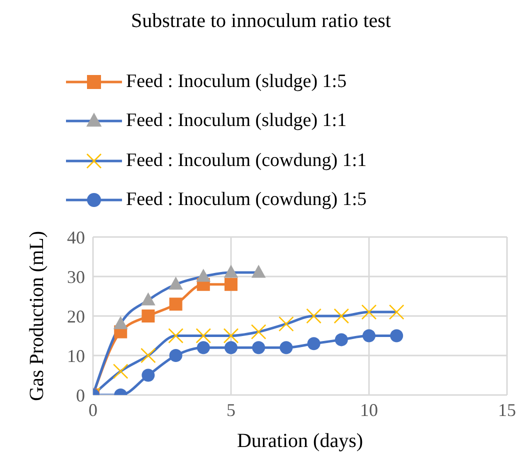 This screenshot has height=466, width=522. What do you see at coordinates (300, 441) in the screenshot?
I see `x-axis-title: Duration (days)` at bounding box center [300, 441].